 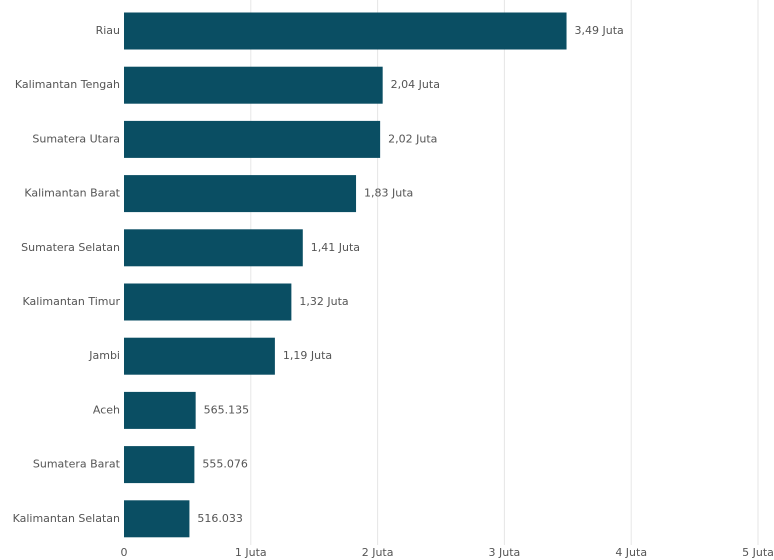 What do you see at coordinates (388, 193) in the screenshot?
I see `data-label: 1,83 Juta` at bounding box center [388, 193].